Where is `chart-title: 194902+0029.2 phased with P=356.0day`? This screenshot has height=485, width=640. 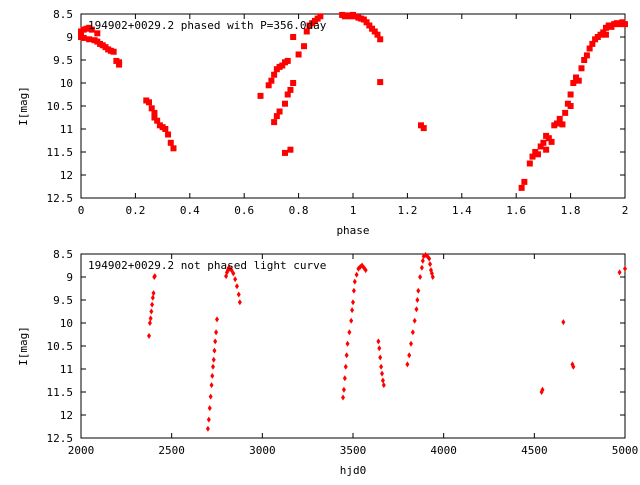 chart-title: 194902+0029.2 phased with P=356.0day is located at coordinates (207, 25).